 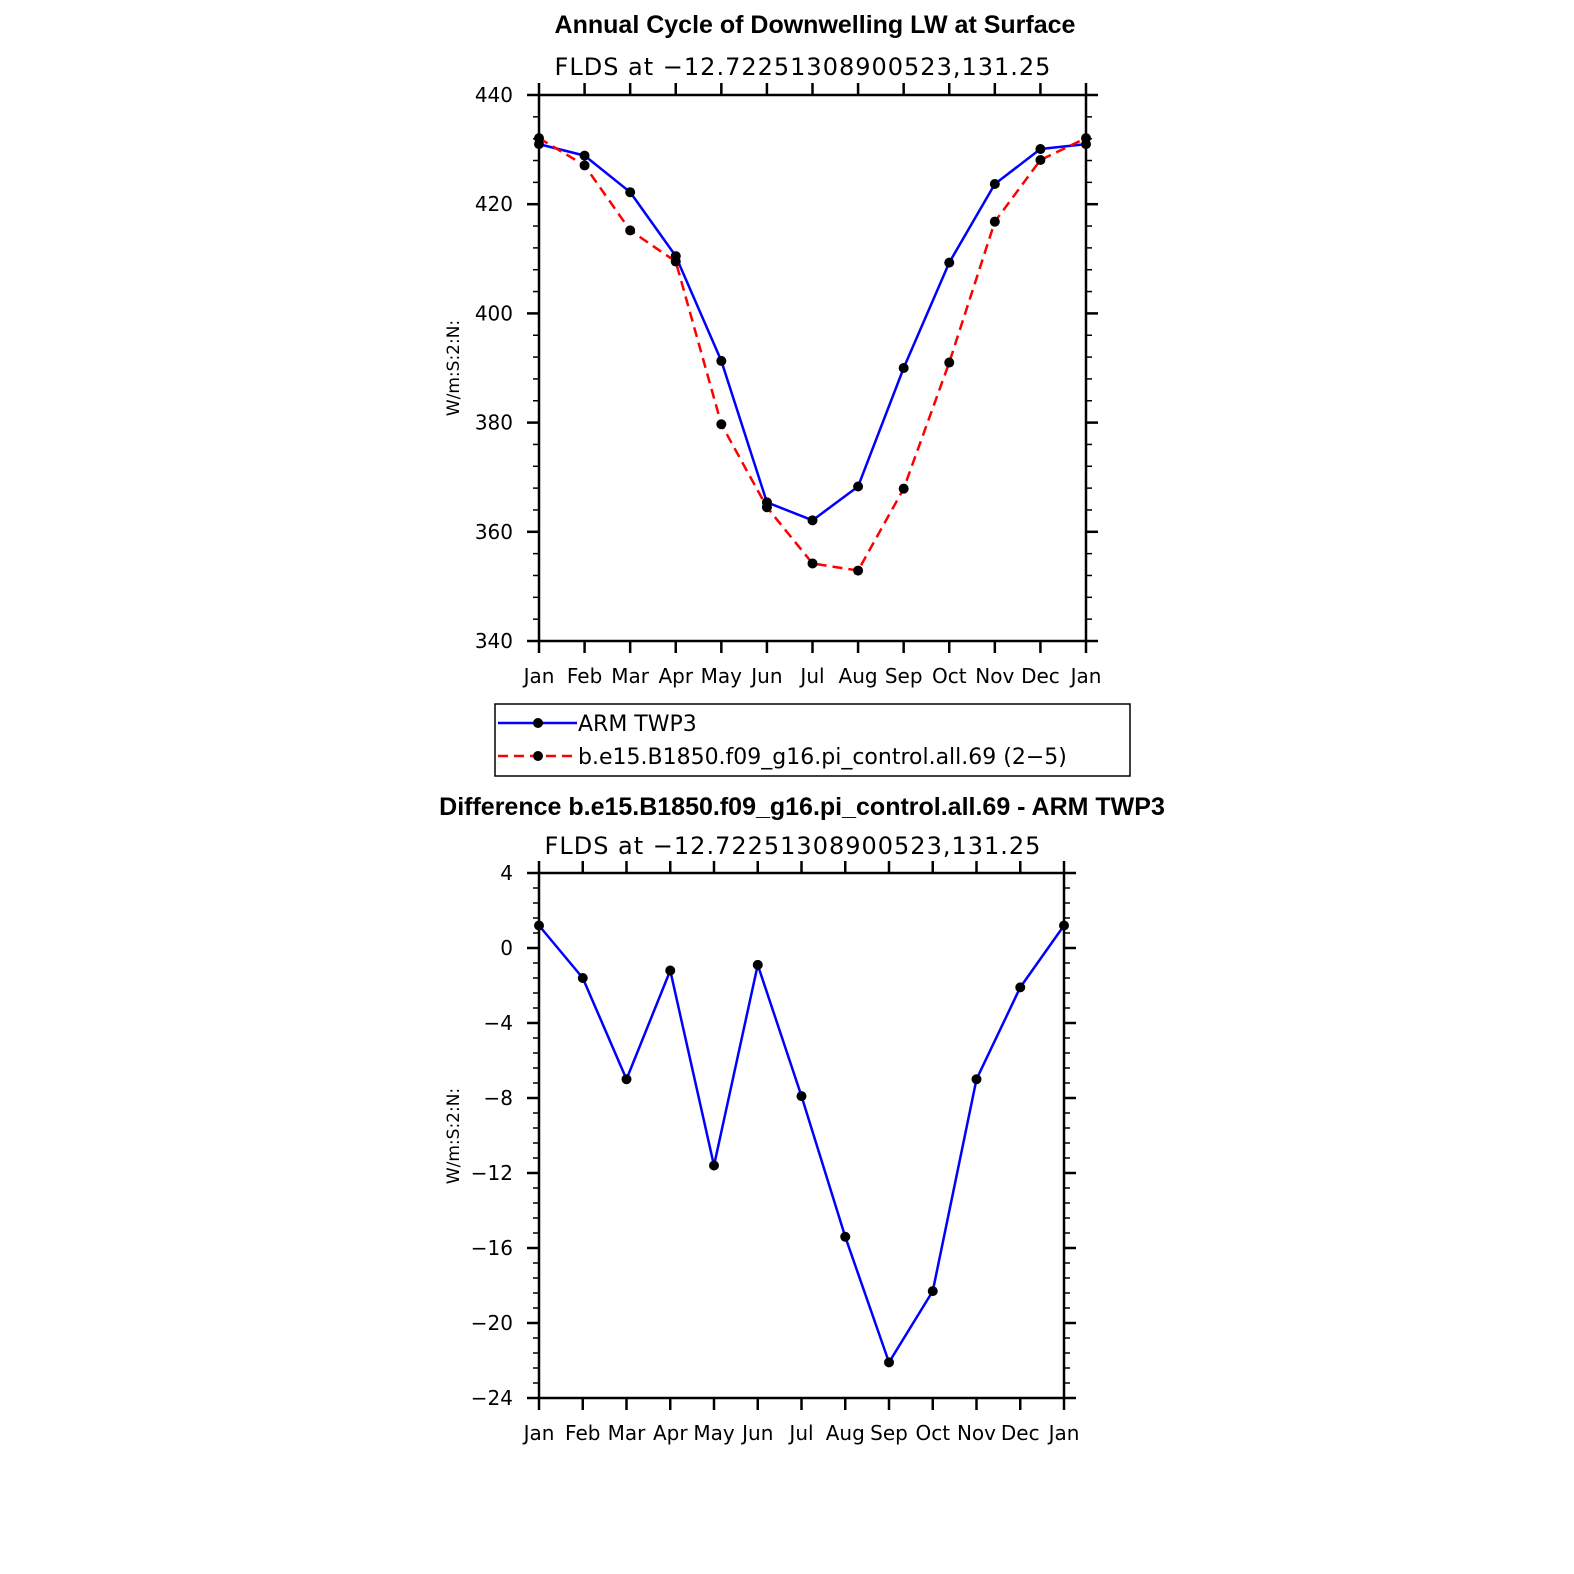 What do you see at coordinates (494, 532) in the screenshot?
I see `y-tick-label: 360` at bounding box center [494, 532].